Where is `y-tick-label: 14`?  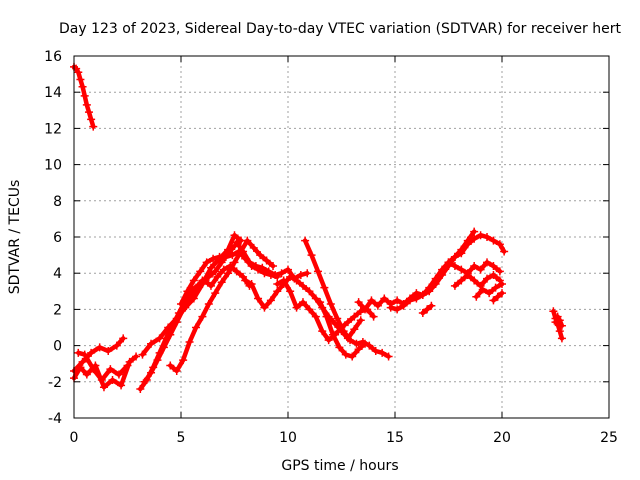
y-tick-label: 14 is located at coordinates (53, 93).